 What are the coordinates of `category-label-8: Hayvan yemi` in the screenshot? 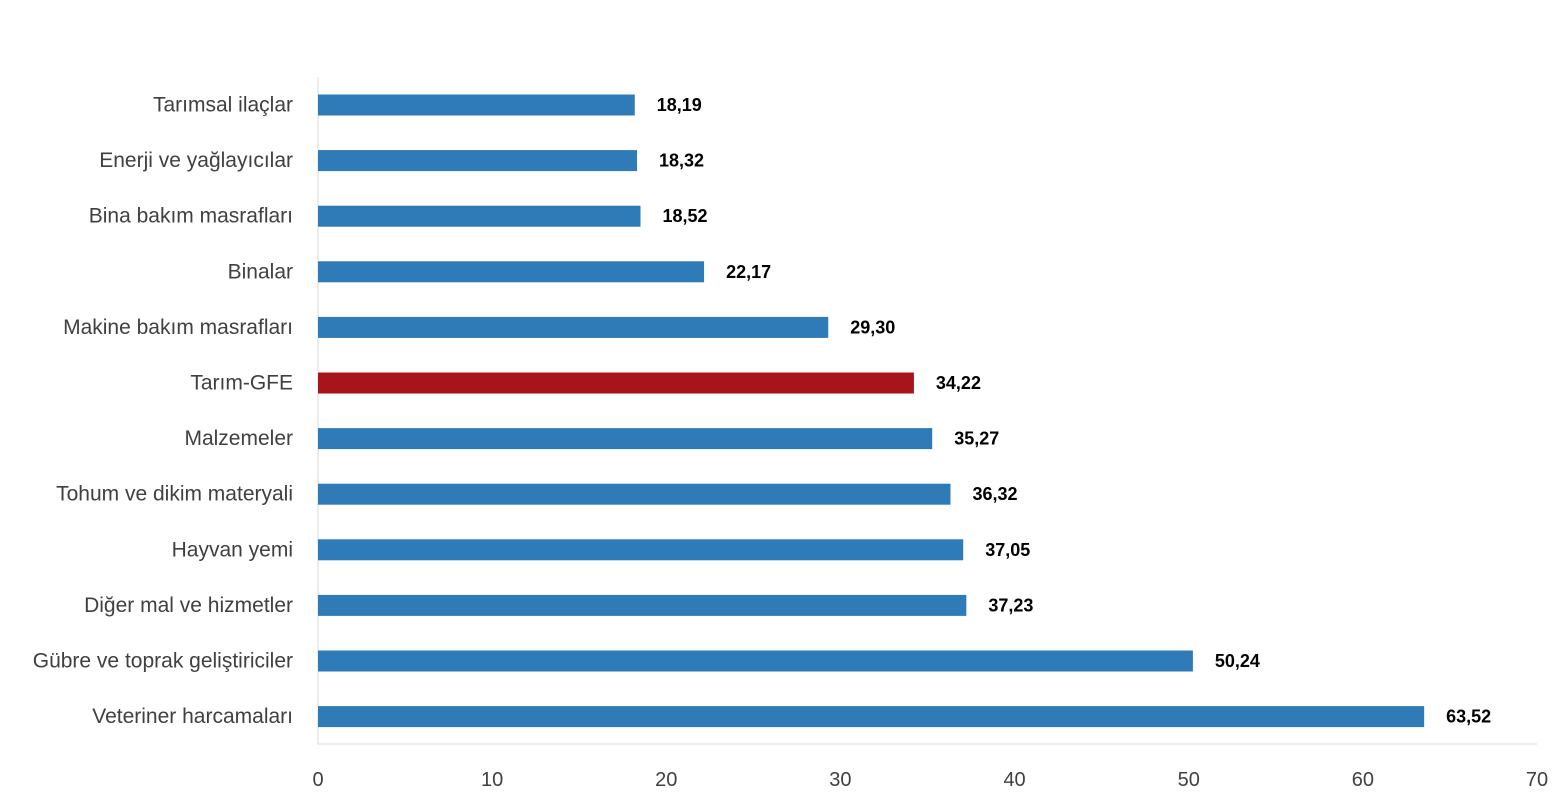 It's located at (232, 549).